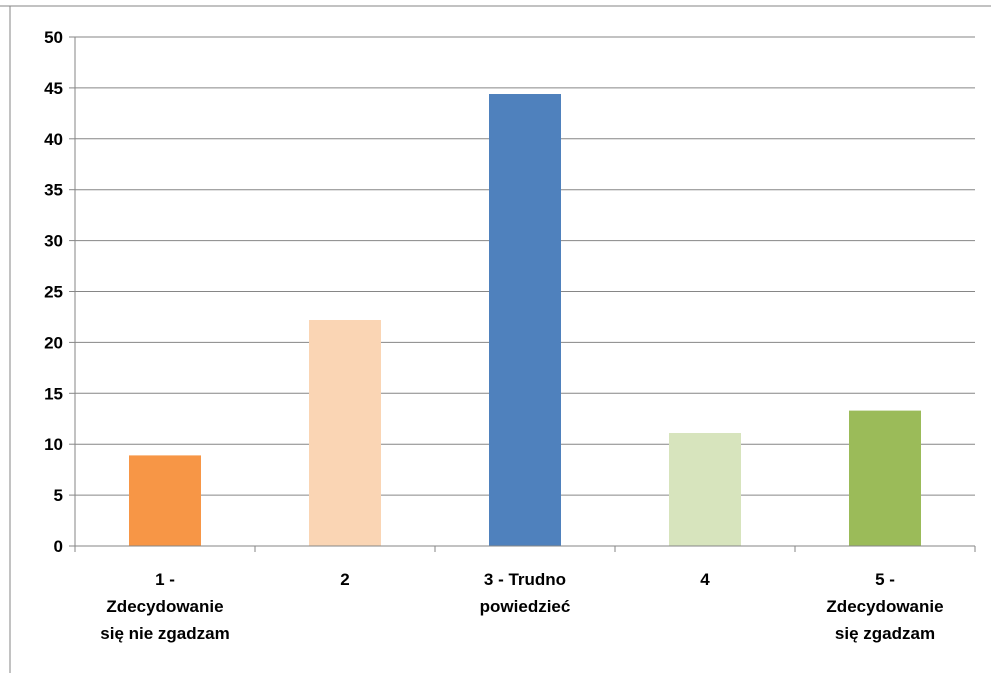  Describe the element at coordinates (58, 546) in the screenshot. I see `y-tick-label-0: 0` at that location.